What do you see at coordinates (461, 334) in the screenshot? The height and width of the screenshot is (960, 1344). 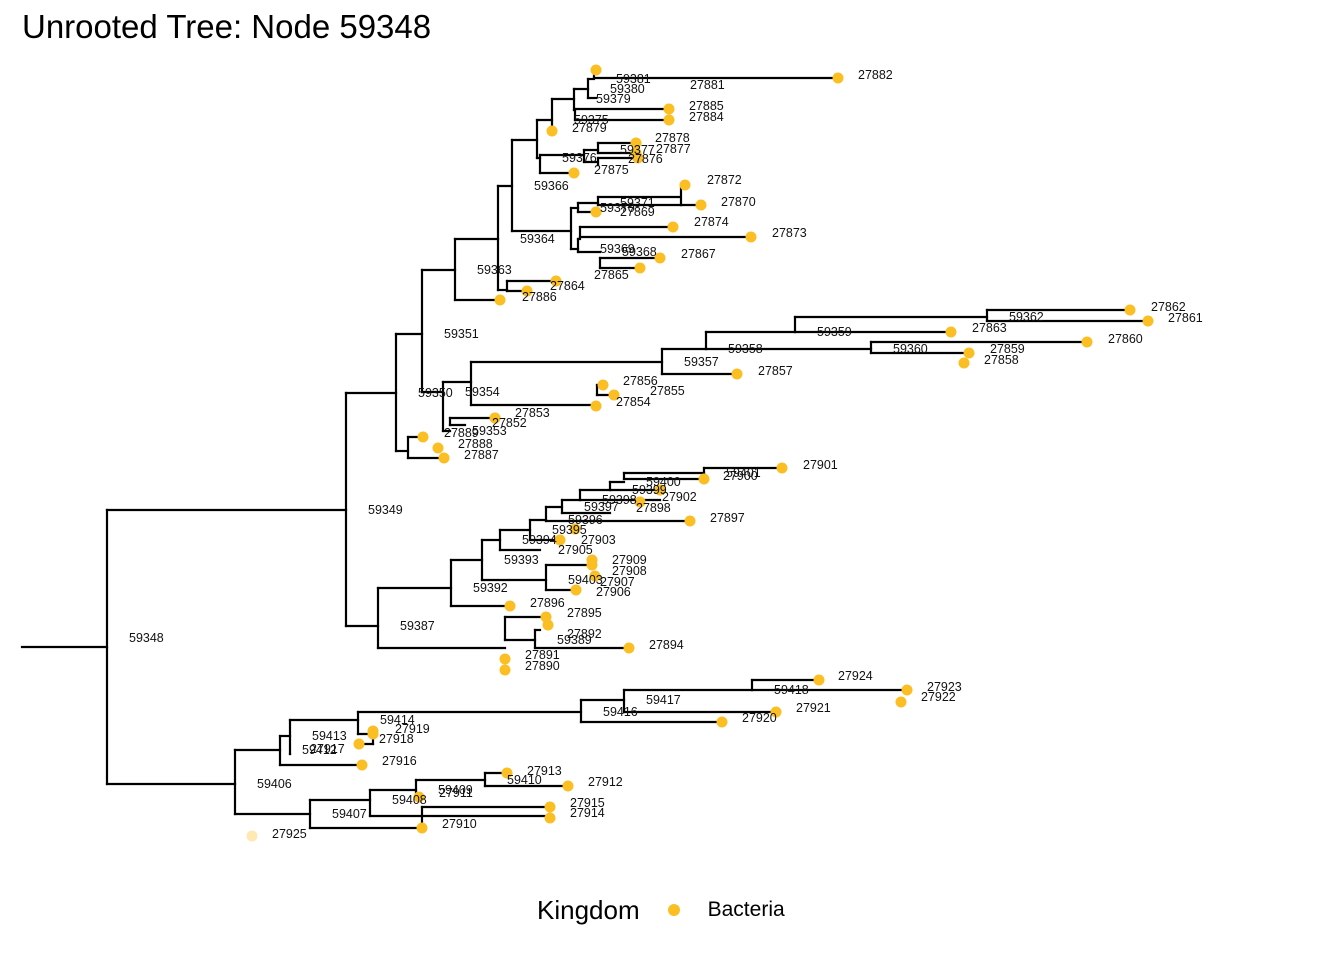 I see `internal-node-label: 59351` at bounding box center [461, 334].